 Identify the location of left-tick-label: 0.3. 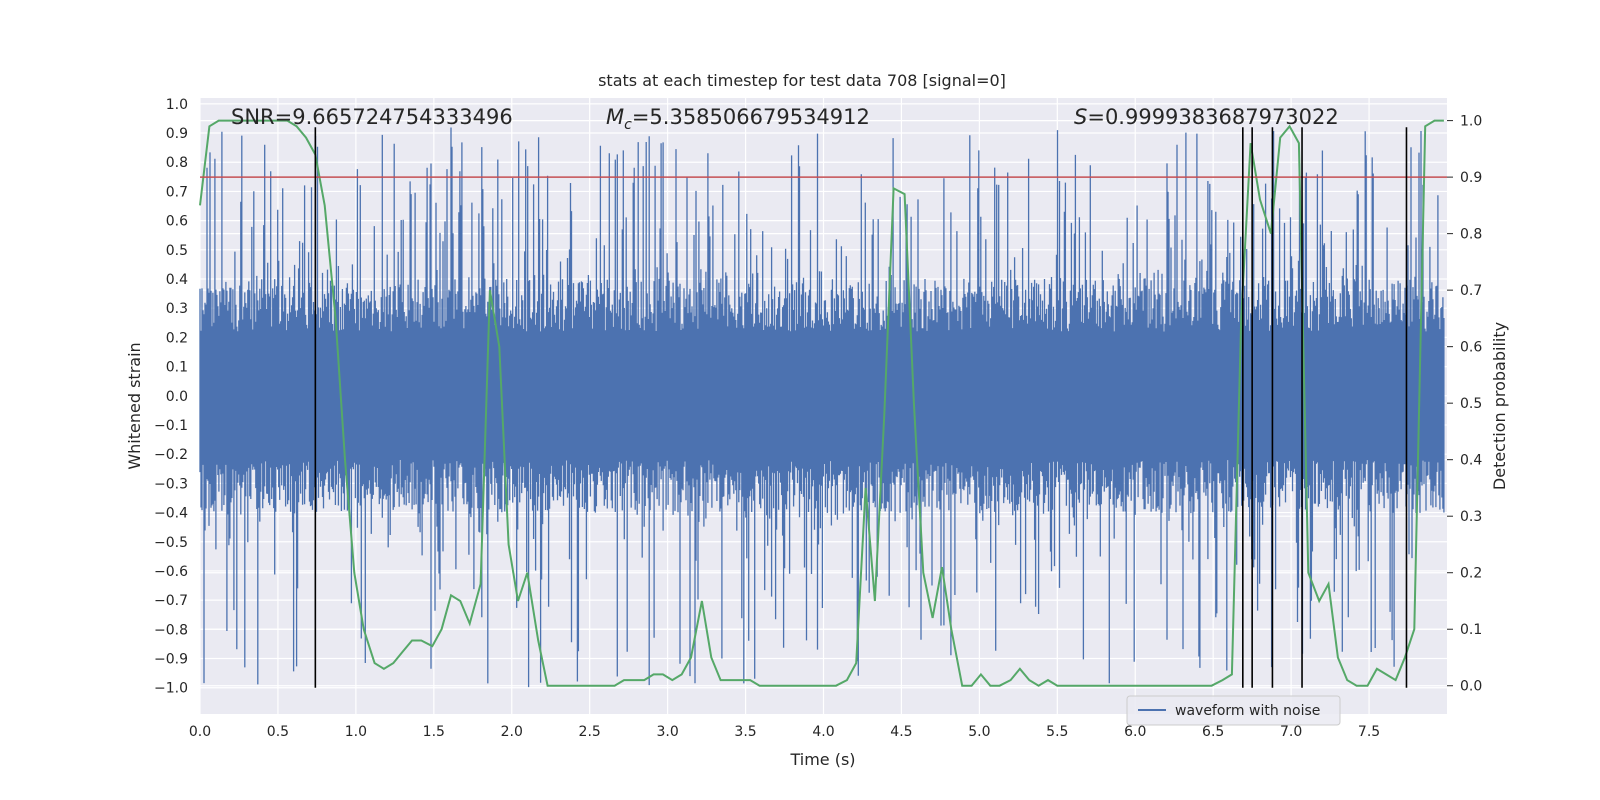
(177, 309).